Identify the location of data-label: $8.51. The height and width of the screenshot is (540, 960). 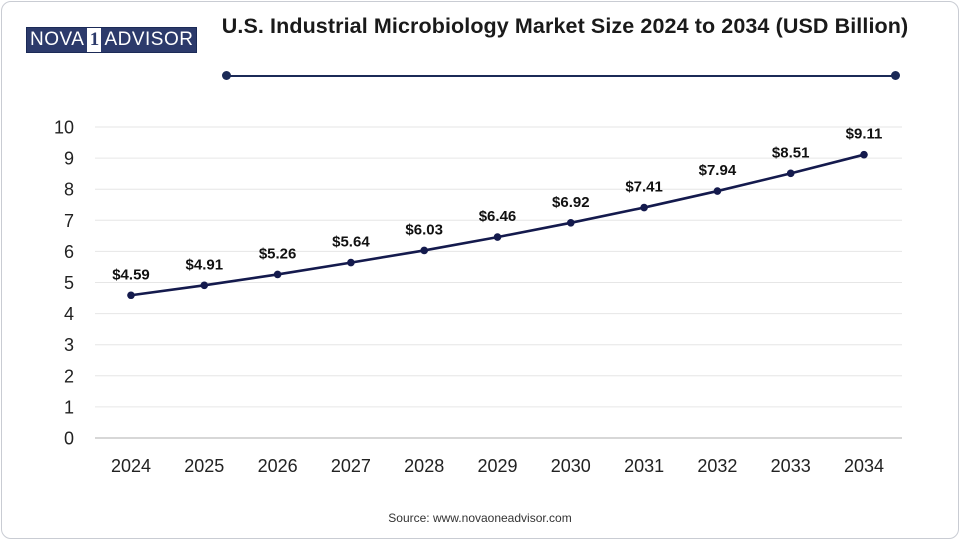
(791, 152).